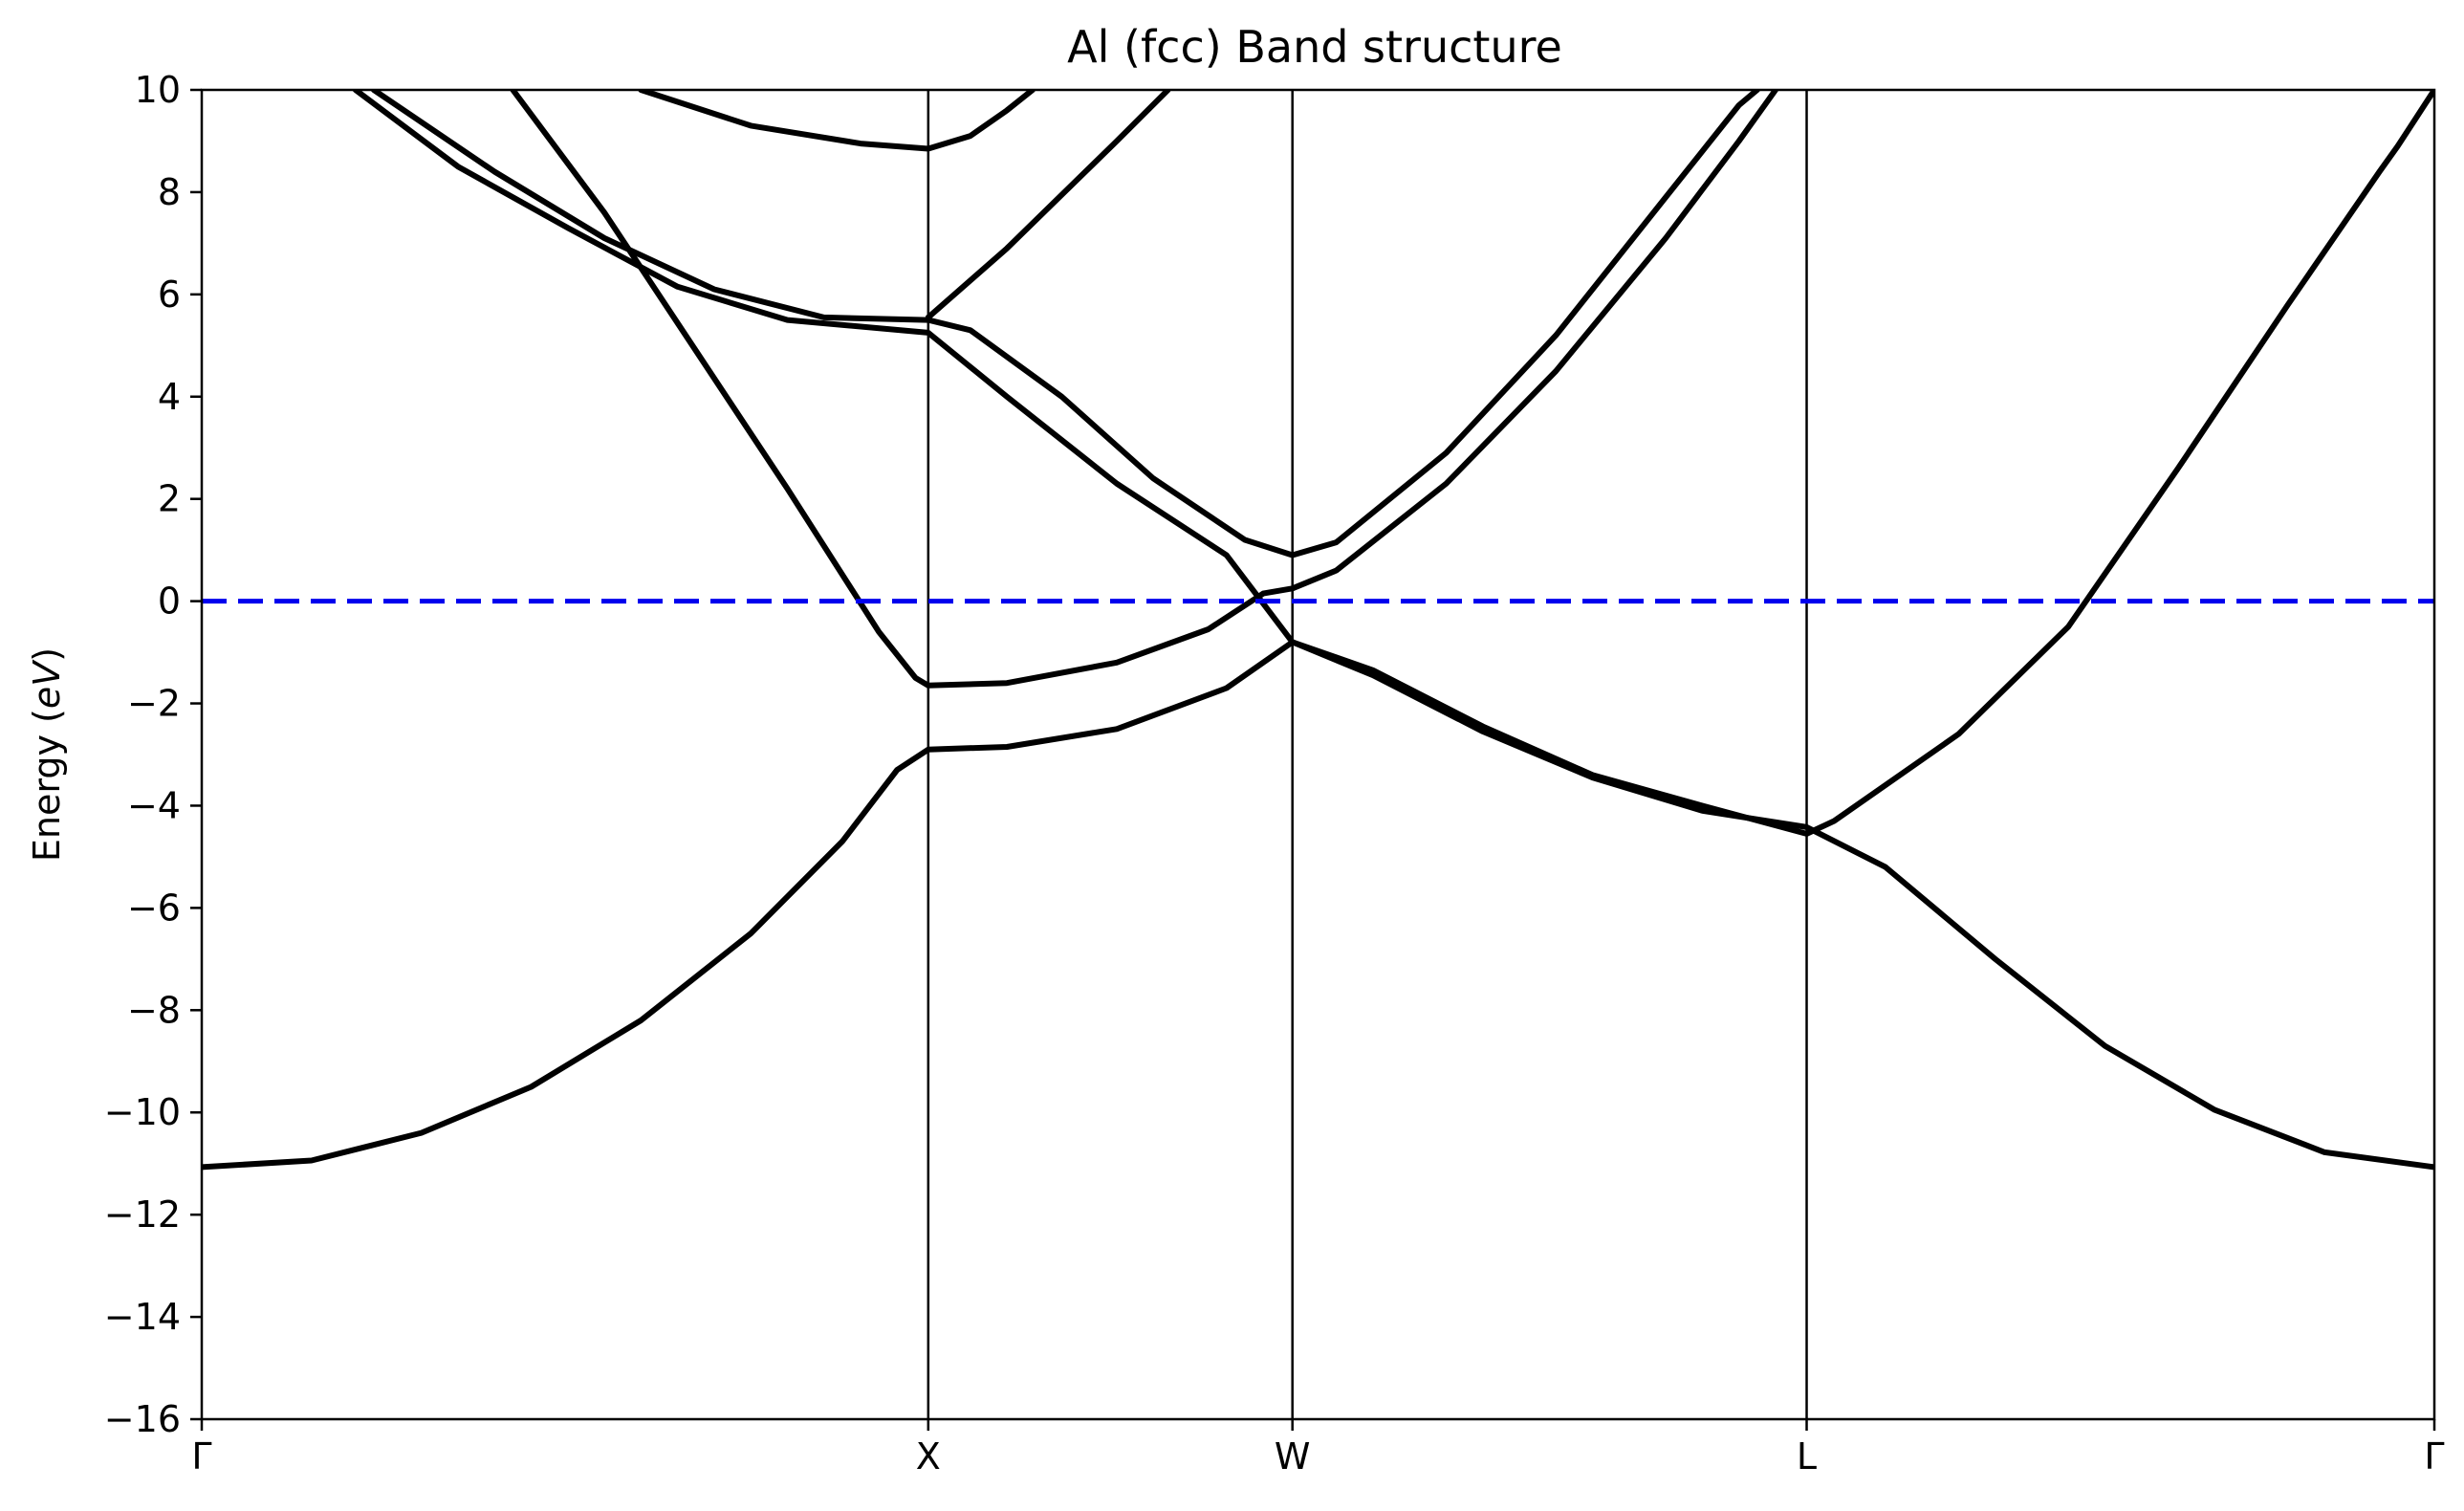 The width and height of the screenshot is (2464, 1511). I want to click on y-tick-label: 6, so click(169, 295).